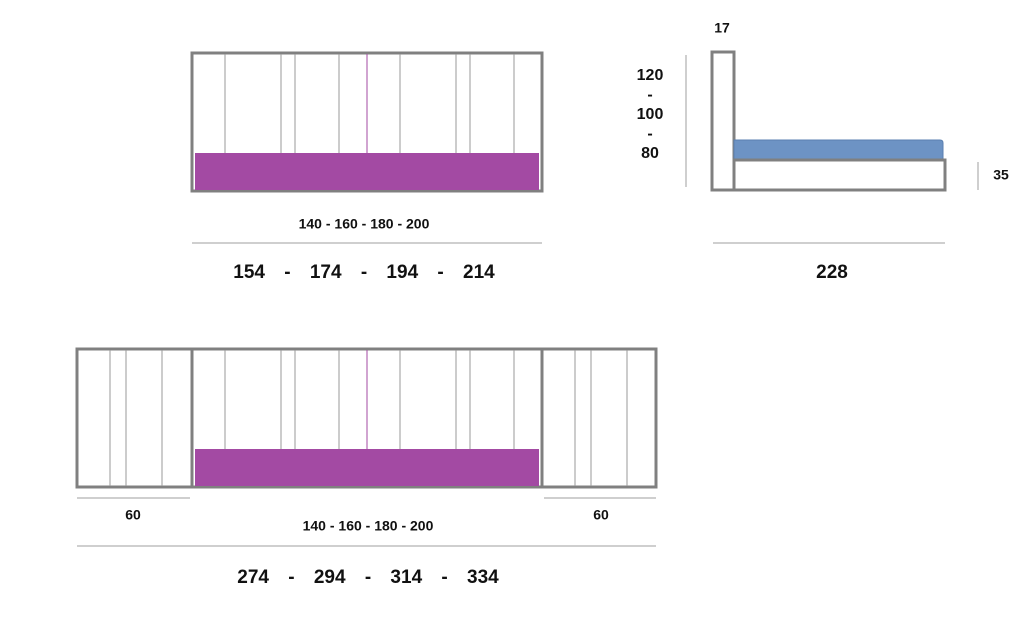  I want to click on headboard-thickness: 17, so click(722, 28).